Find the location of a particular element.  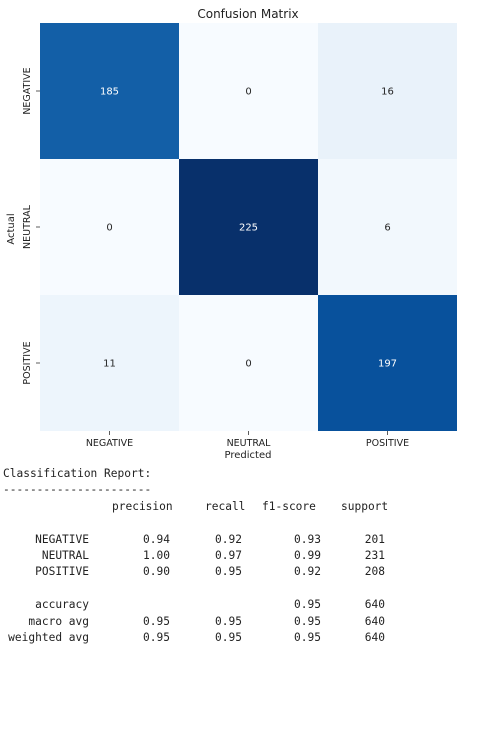

row-label: NEGATIVE is located at coordinates (62, 539).